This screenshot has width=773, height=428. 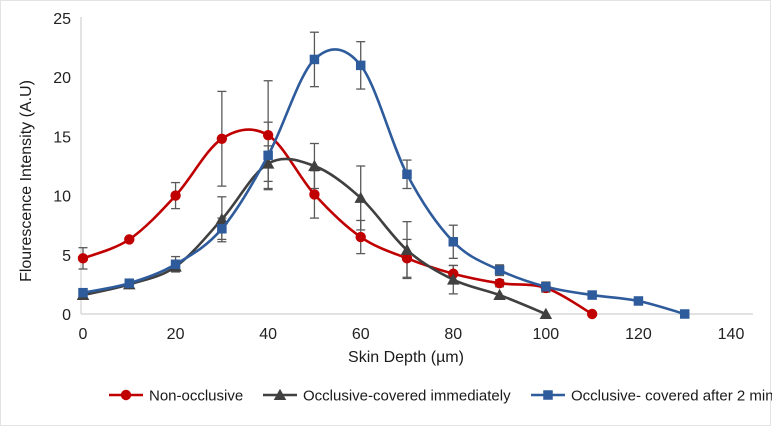 I want to click on x-tick-label: 60, so click(x=361, y=334).